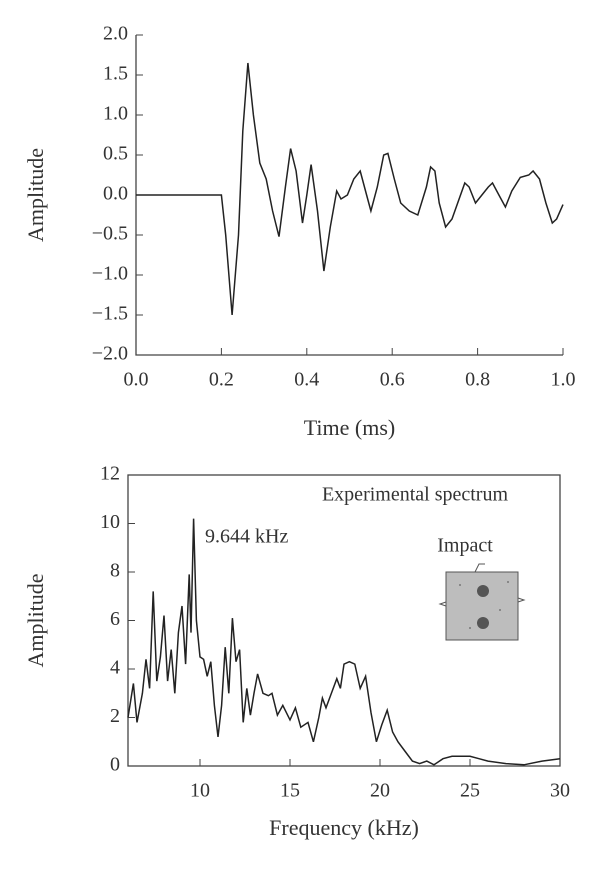 This screenshot has width=600, height=875. What do you see at coordinates (115, 765) in the screenshot?
I see `y-tick-label: 0` at bounding box center [115, 765].